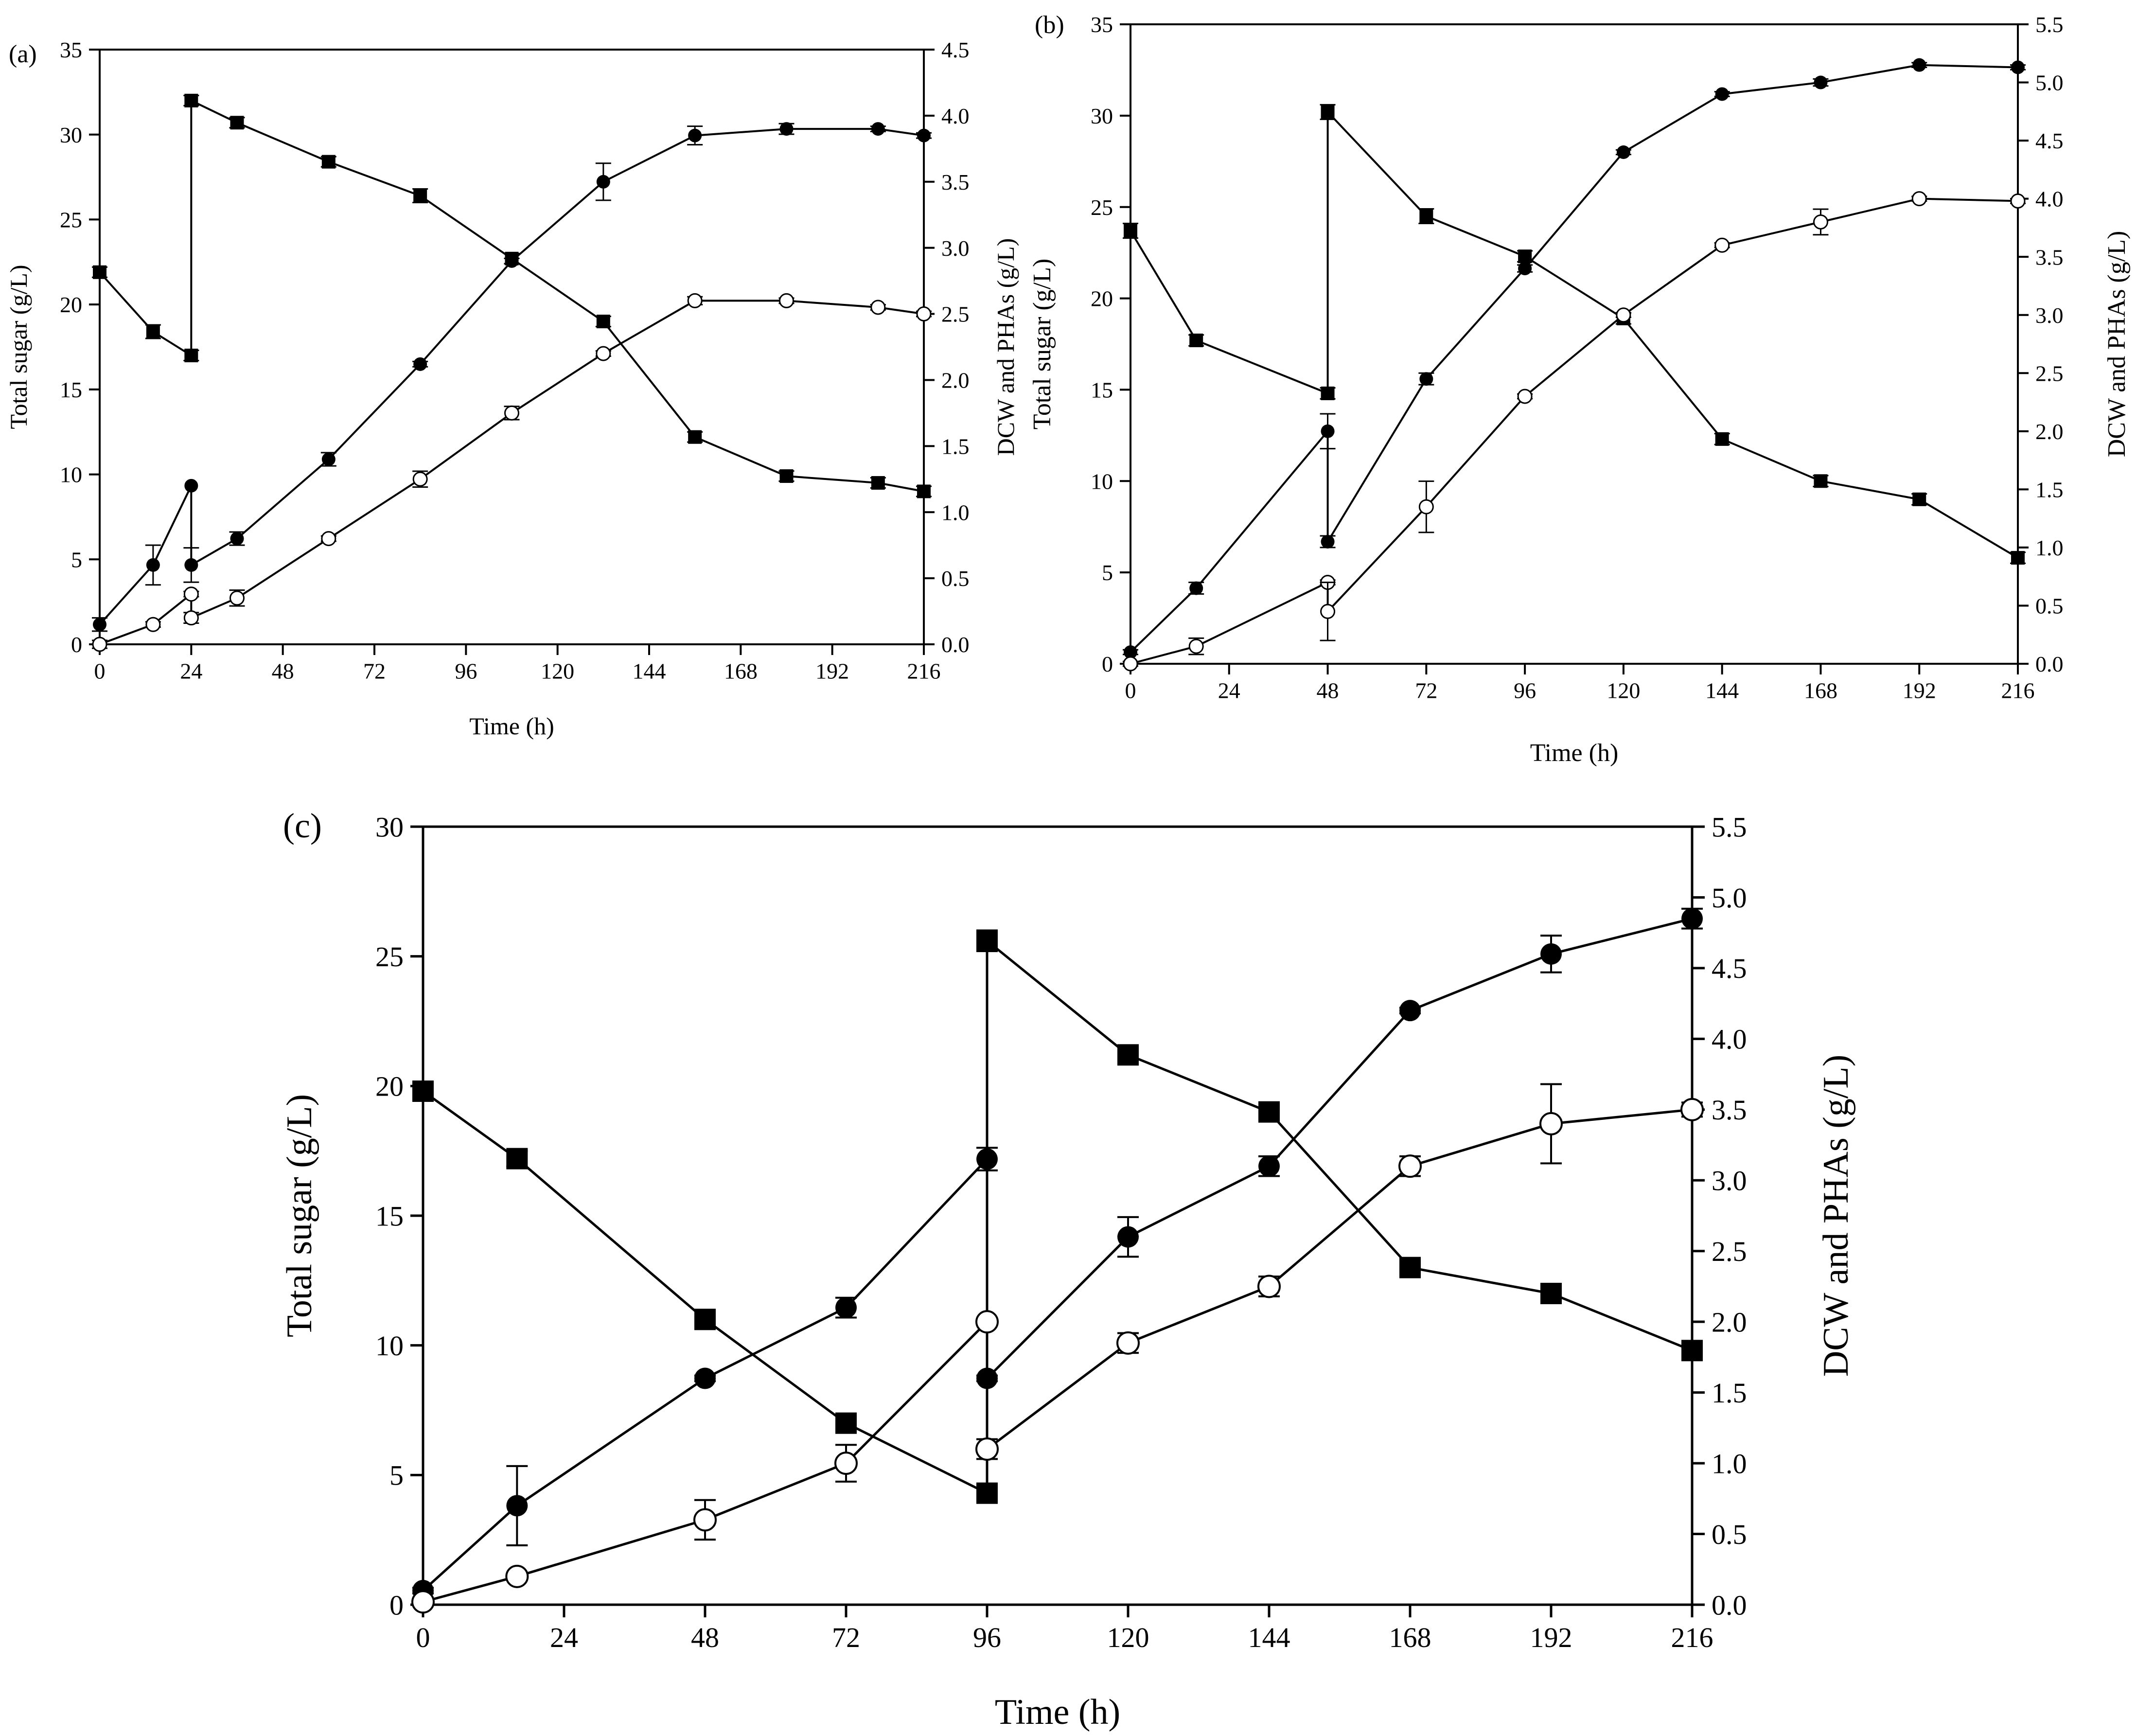 The height and width of the screenshot is (1736, 2137). What do you see at coordinates (2049, 200) in the screenshot?
I see `y-right-tick-label: 4.0` at bounding box center [2049, 200].